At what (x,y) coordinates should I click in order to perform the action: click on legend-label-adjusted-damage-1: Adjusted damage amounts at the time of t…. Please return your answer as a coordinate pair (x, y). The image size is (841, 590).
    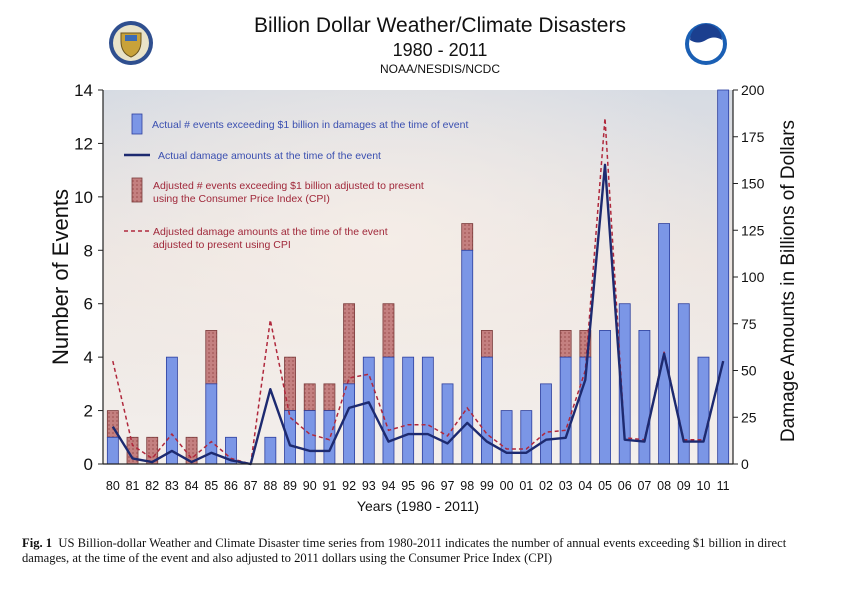
    Looking at the image, I should click on (270, 232).